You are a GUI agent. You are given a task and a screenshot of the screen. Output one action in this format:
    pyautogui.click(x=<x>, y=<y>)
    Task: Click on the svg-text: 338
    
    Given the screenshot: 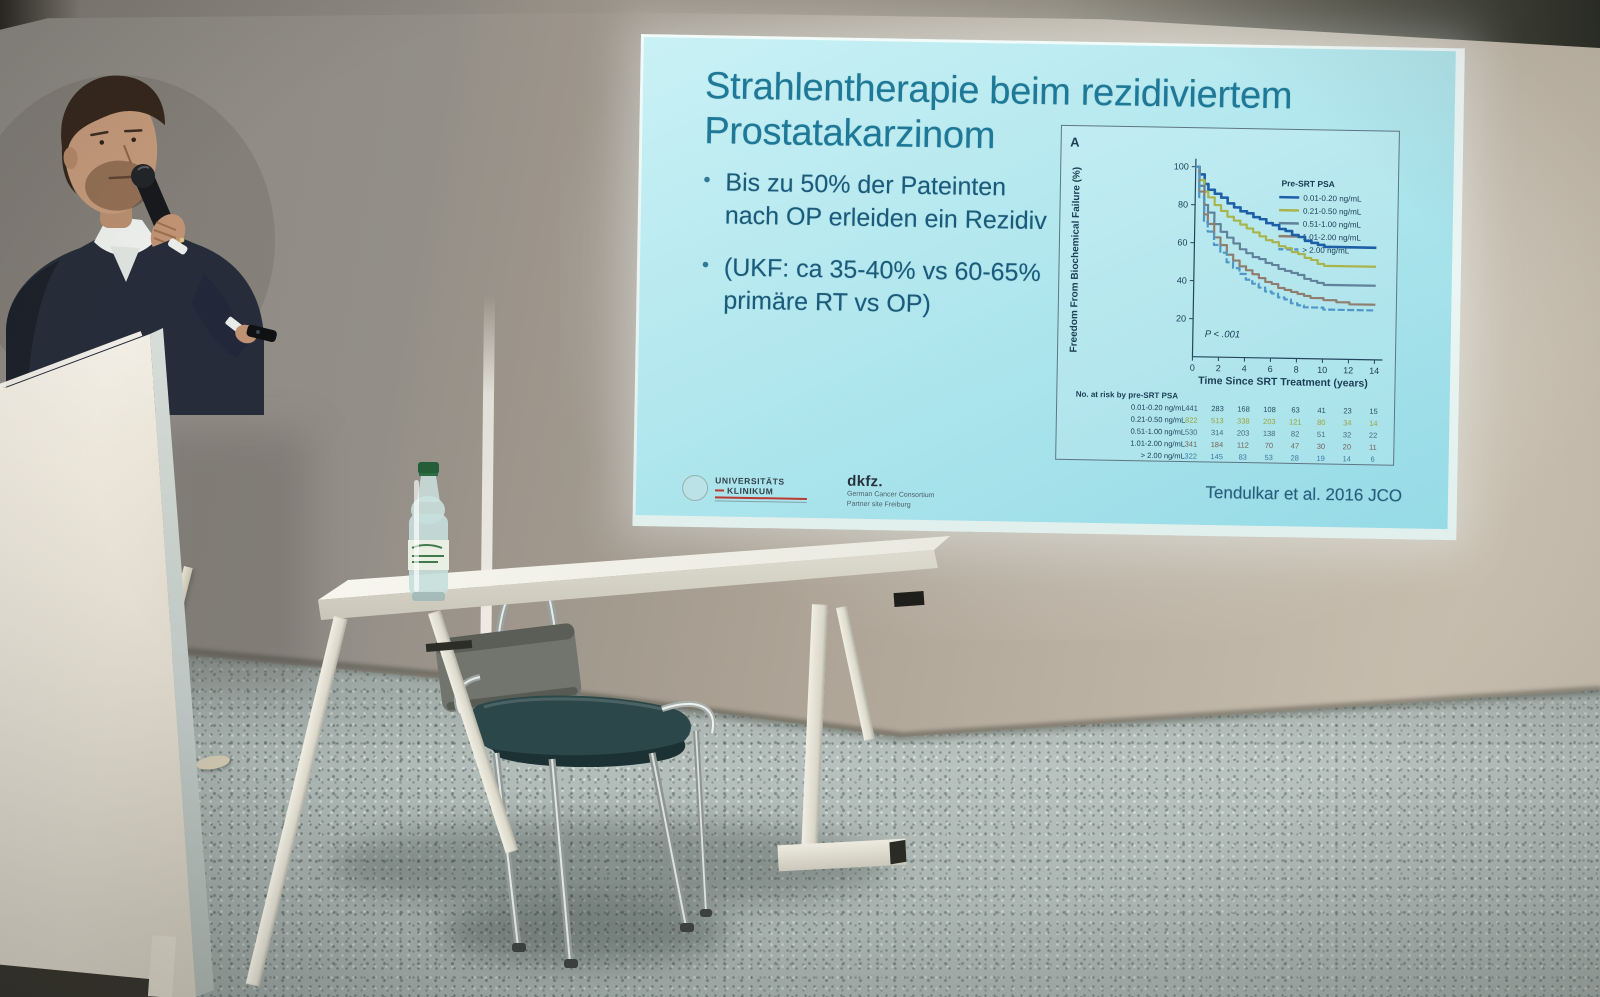 What is the action you would take?
    pyautogui.click(x=1243, y=420)
    